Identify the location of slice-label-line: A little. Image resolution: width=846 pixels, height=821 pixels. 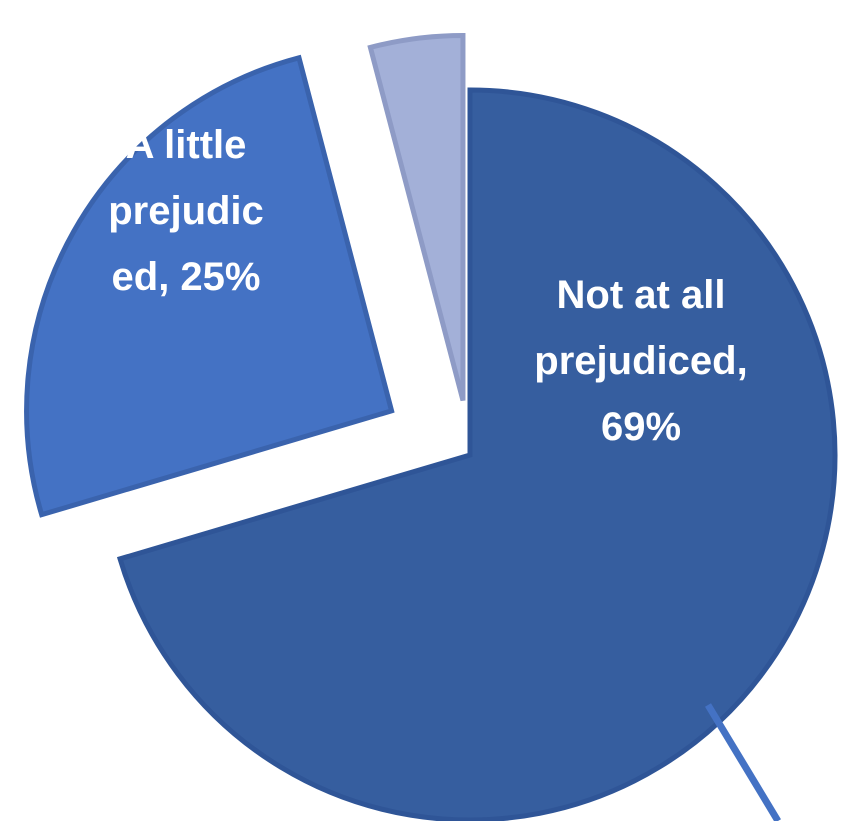
(186, 145).